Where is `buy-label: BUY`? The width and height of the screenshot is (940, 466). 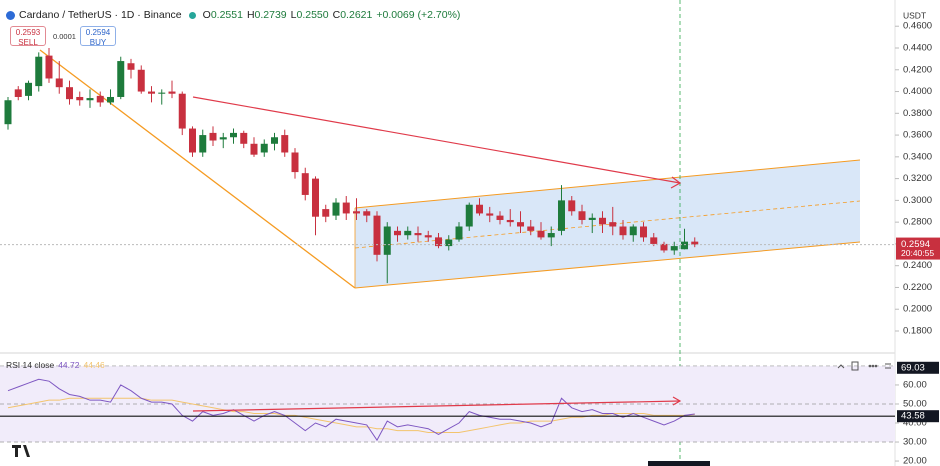
buy-label: BUY is located at coordinates (98, 42).